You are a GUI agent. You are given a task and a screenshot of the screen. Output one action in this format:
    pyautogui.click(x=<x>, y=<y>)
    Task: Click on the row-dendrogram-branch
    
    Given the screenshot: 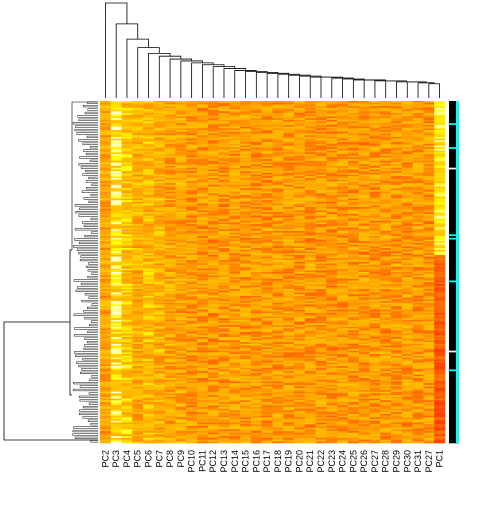 What is the action you would take?
    pyautogui.click(x=87, y=133)
    